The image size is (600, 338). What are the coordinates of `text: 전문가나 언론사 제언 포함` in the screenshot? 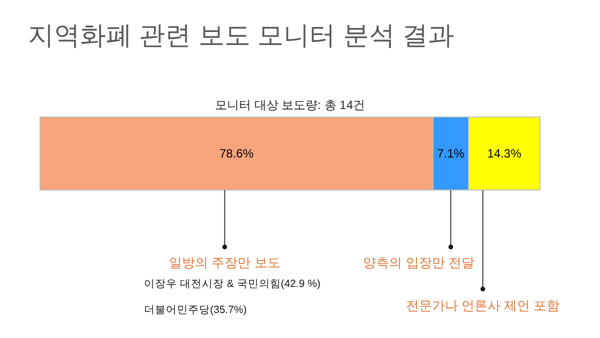 It's located at (483, 305).